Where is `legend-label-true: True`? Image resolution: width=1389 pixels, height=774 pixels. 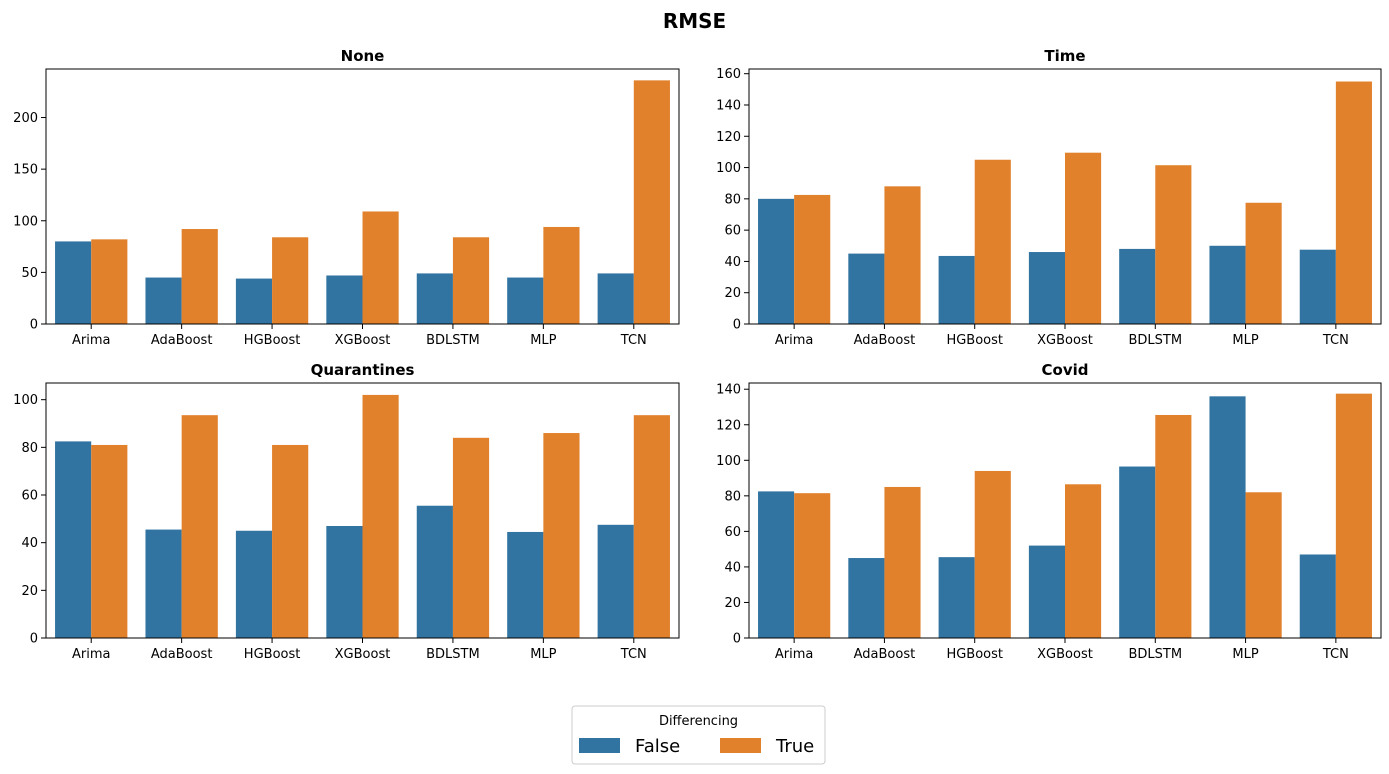
legend-label-true: True is located at coordinates (794, 746).